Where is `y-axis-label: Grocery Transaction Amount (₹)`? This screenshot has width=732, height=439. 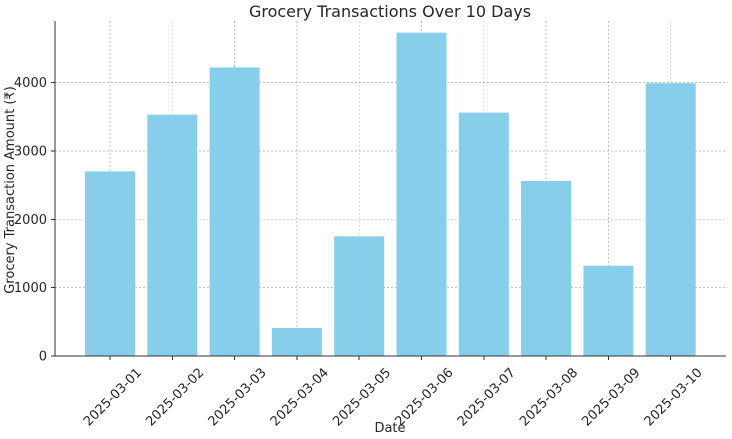
y-axis-label: Grocery Transaction Amount (₹) is located at coordinates (10, 190).